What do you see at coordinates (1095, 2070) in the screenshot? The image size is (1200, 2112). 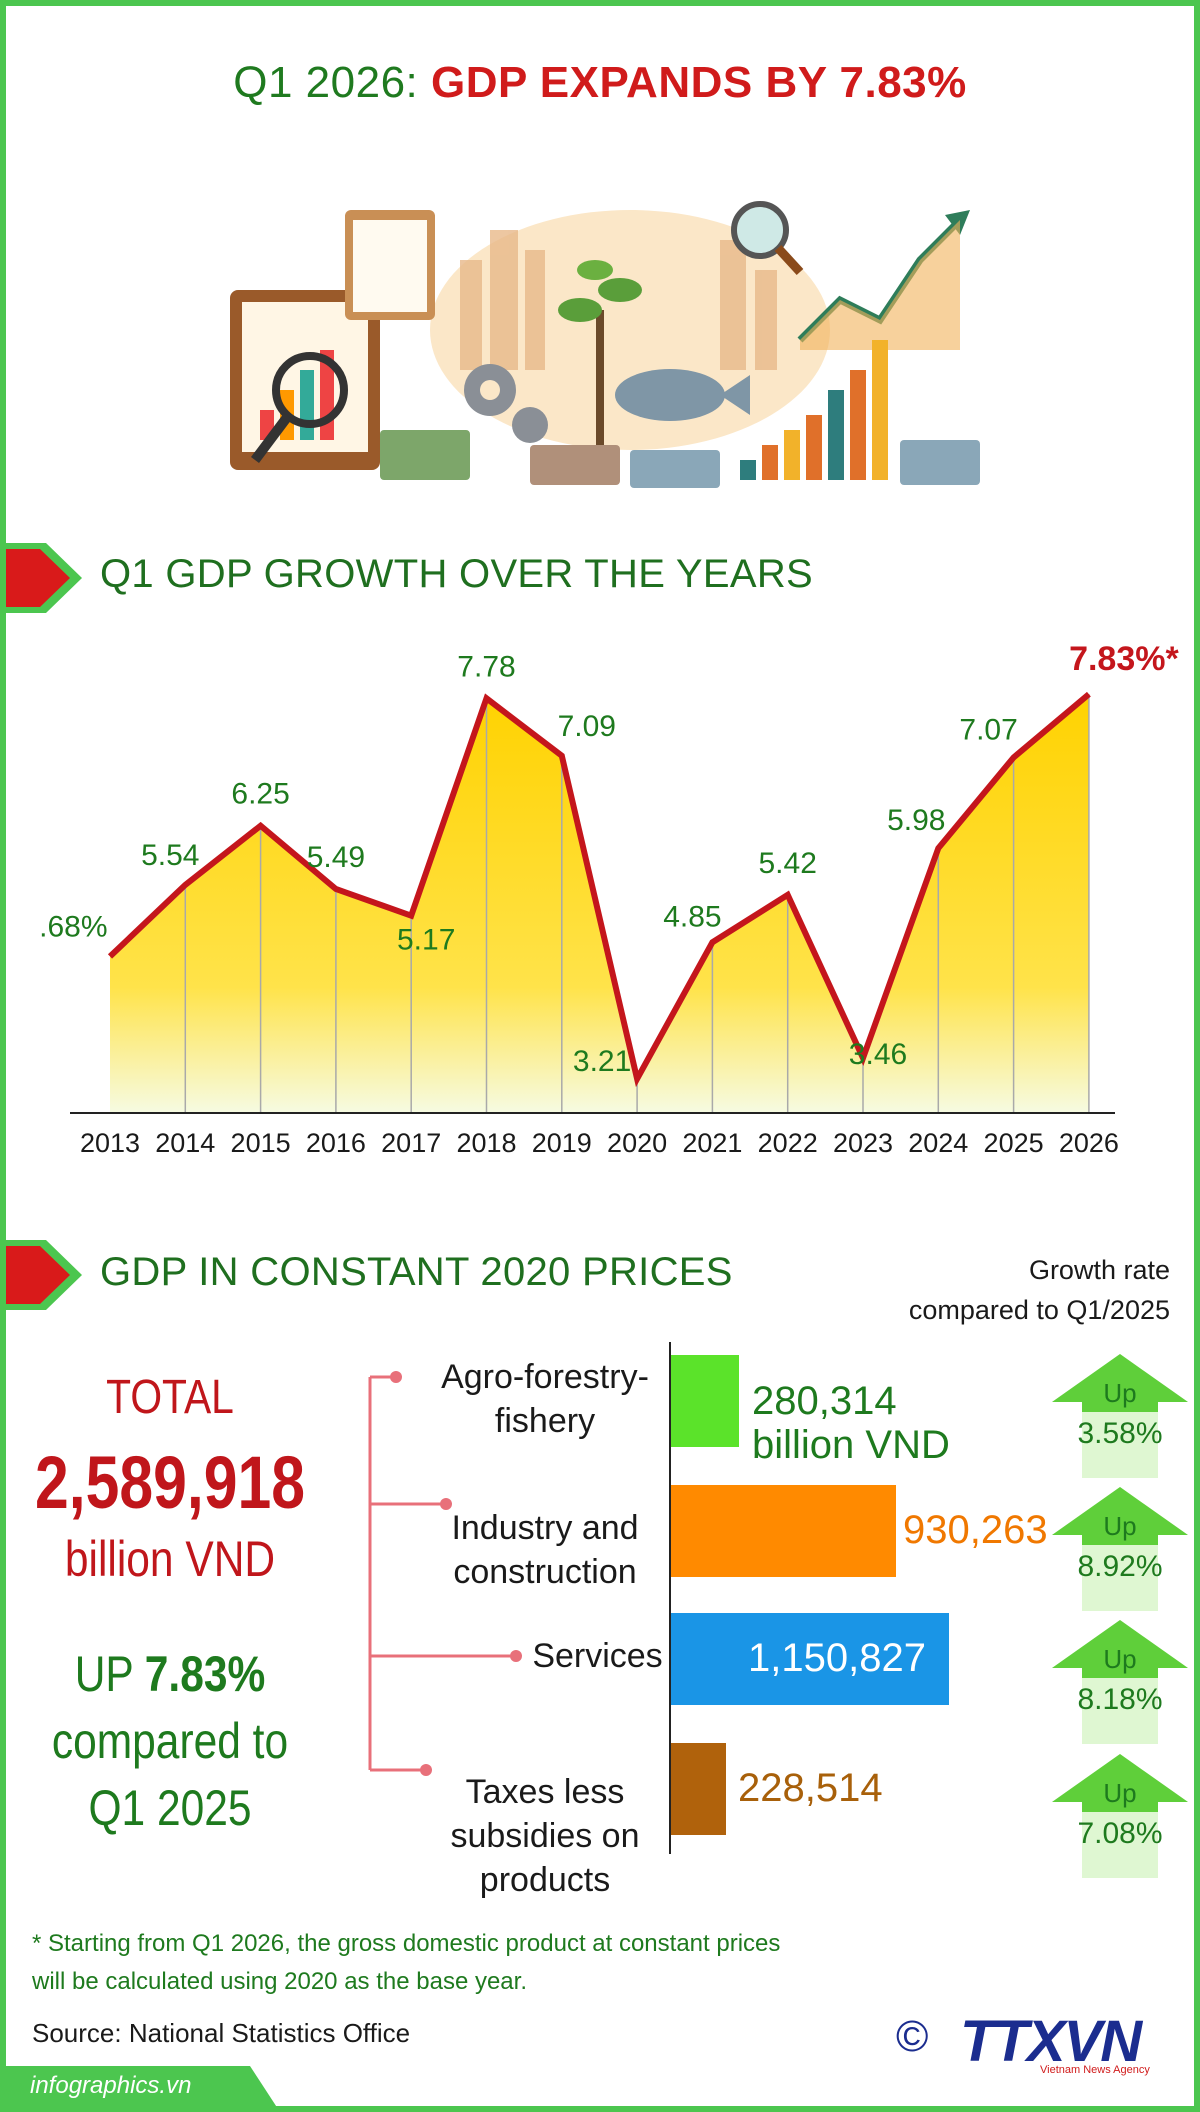 I see `logo-tagline: Vietnam News Agency` at bounding box center [1095, 2070].